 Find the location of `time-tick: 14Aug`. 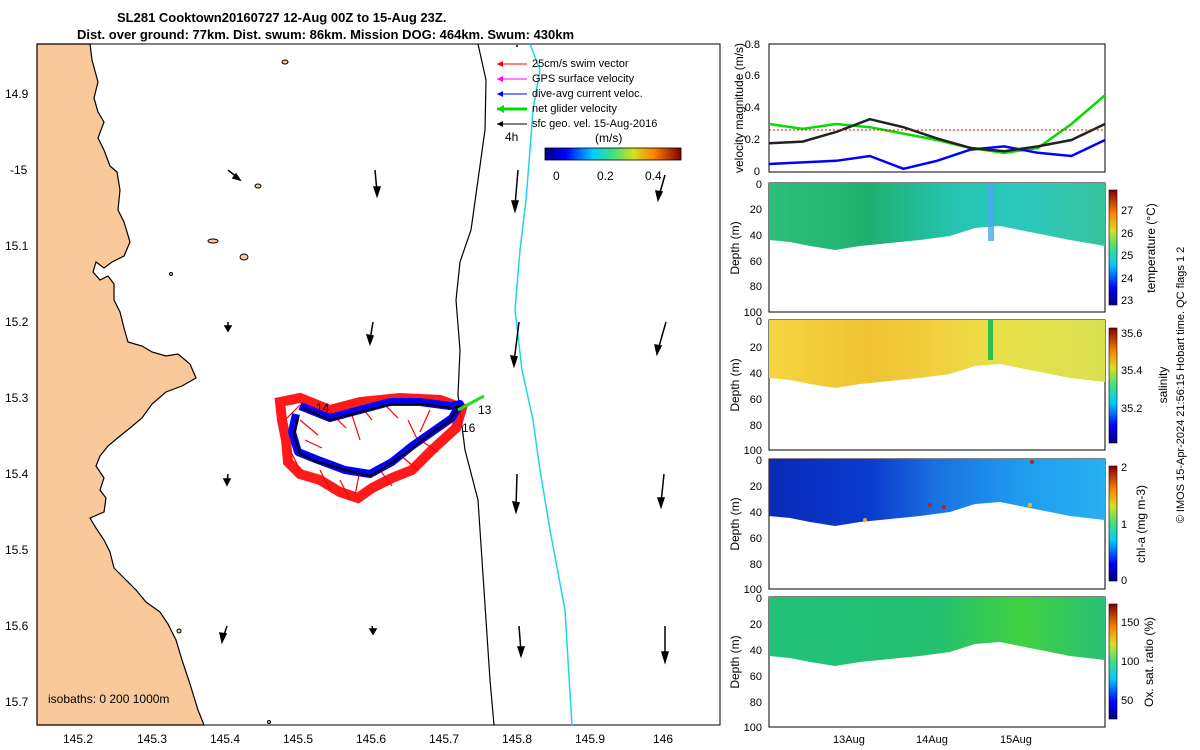

time-tick: 14Aug is located at coordinates (932, 740).